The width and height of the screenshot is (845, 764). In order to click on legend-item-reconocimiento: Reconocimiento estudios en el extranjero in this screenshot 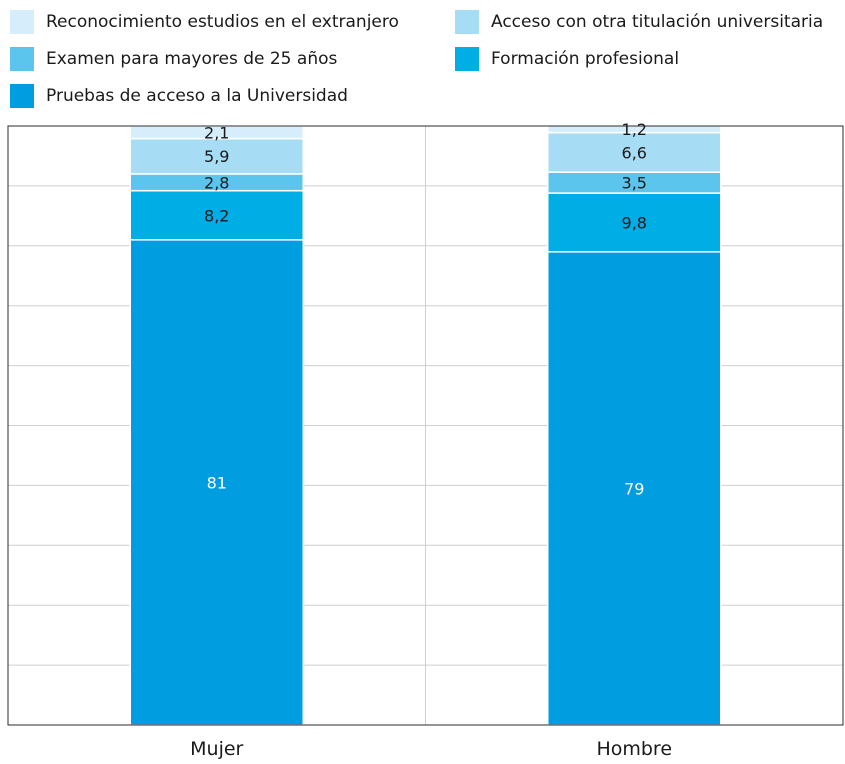, I will do `click(204, 22)`.